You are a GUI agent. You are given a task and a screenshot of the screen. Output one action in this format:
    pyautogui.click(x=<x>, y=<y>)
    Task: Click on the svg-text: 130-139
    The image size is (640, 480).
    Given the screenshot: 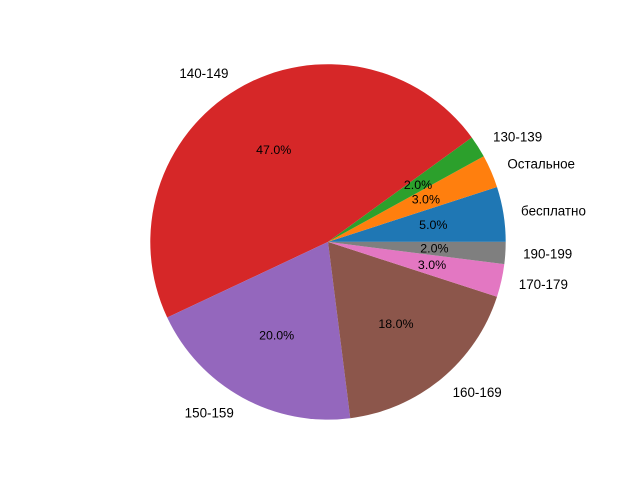 What is the action you would take?
    pyautogui.click(x=517, y=136)
    